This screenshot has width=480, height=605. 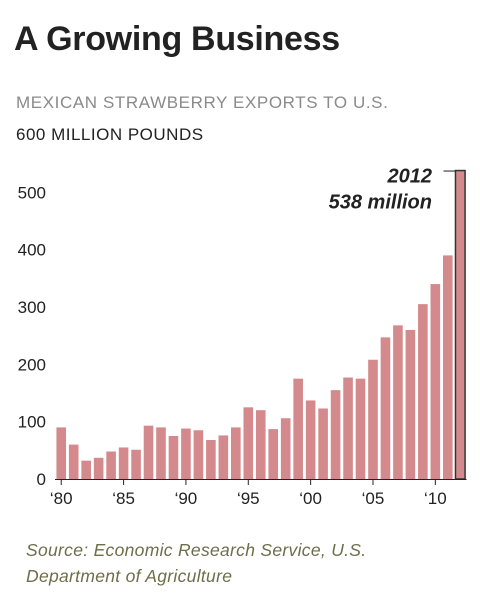 I want to click on bar-1992, so click(x=211, y=459).